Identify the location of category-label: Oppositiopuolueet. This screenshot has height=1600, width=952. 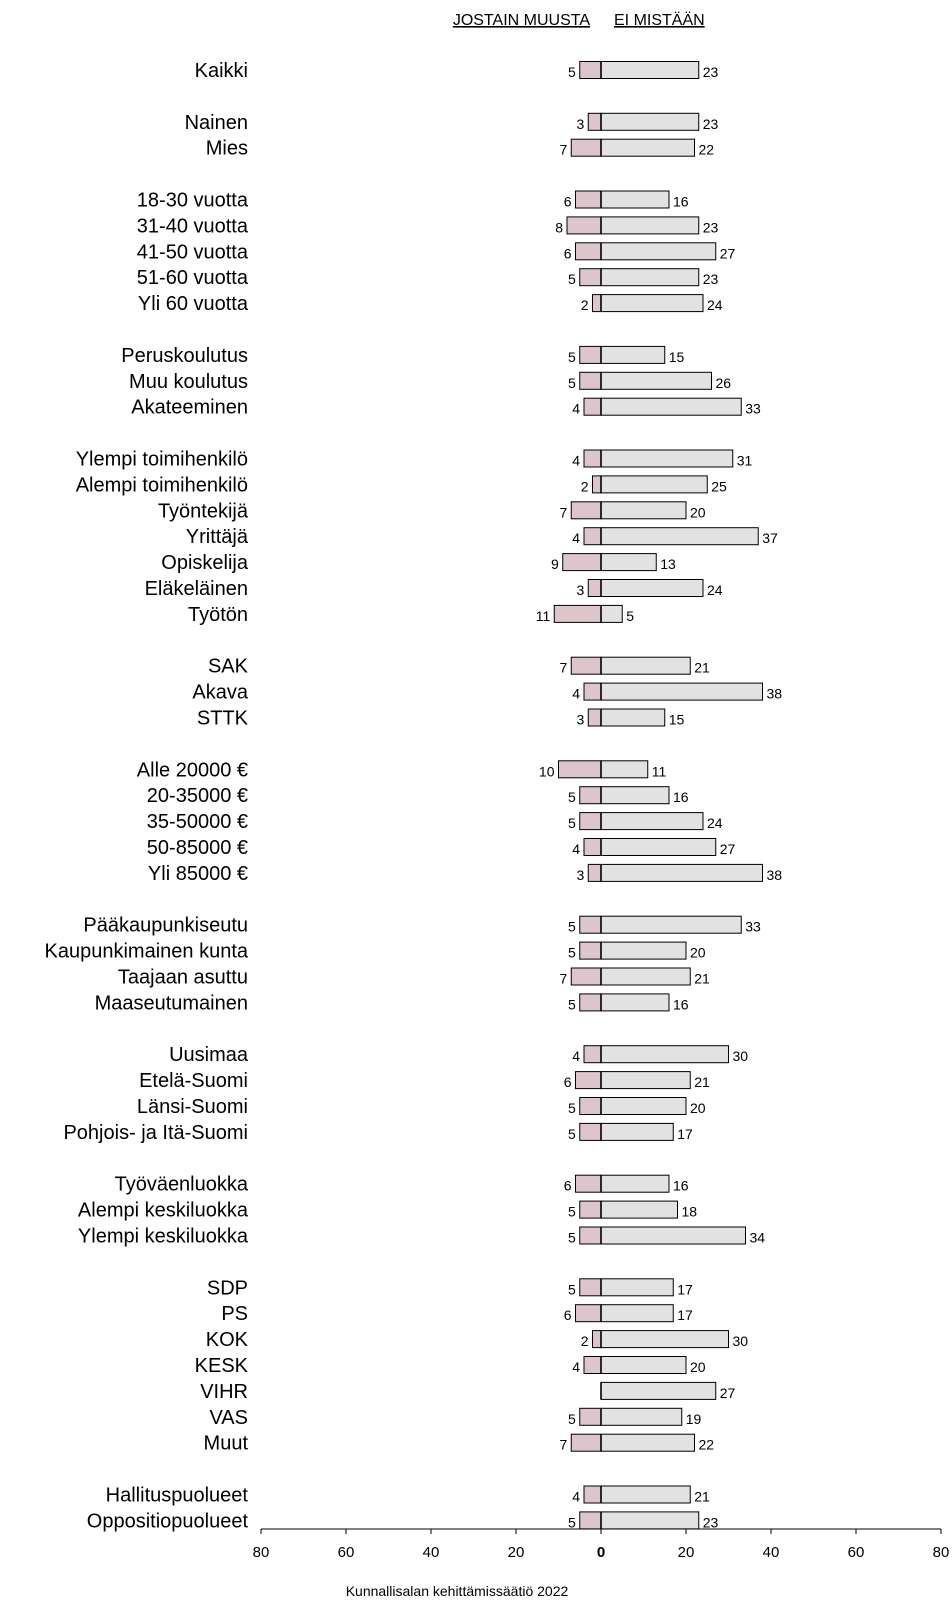
(168, 1521).